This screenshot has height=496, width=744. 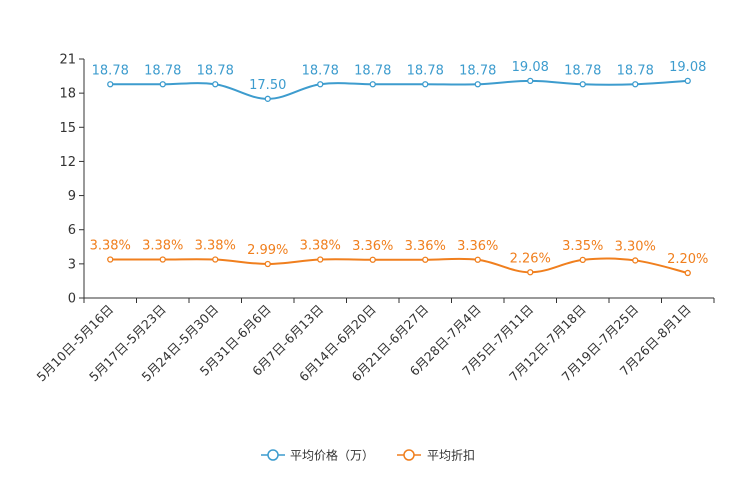 What do you see at coordinates (267, 85) in the screenshot?
I see `data-label-price: 17.50` at bounding box center [267, 85].